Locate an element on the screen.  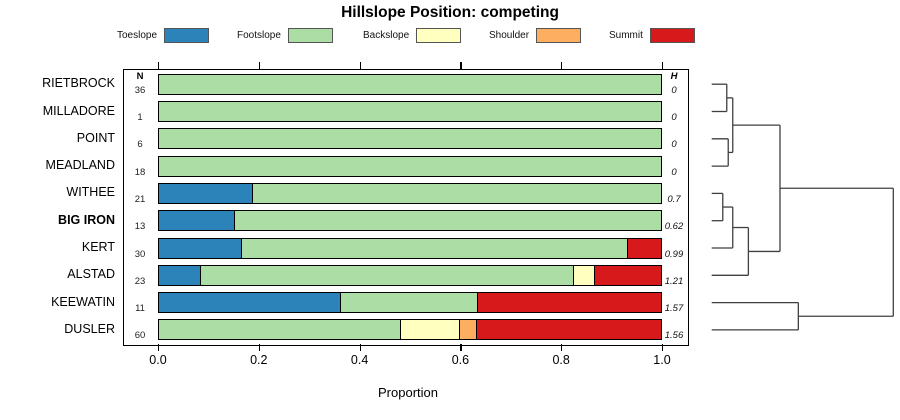
n-value: 60 is located at coordinates (140, 336).